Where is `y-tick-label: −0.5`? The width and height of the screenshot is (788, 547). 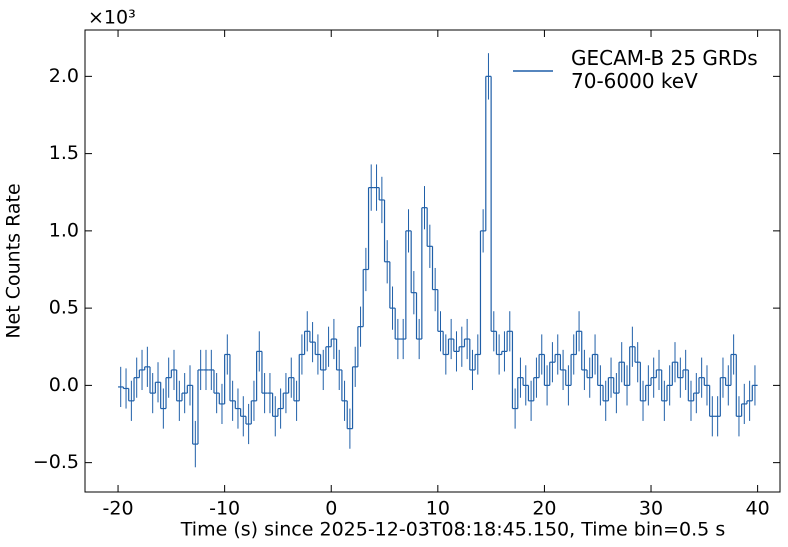 y-tick-label: −0.5 is located at coordinates (56, 462).